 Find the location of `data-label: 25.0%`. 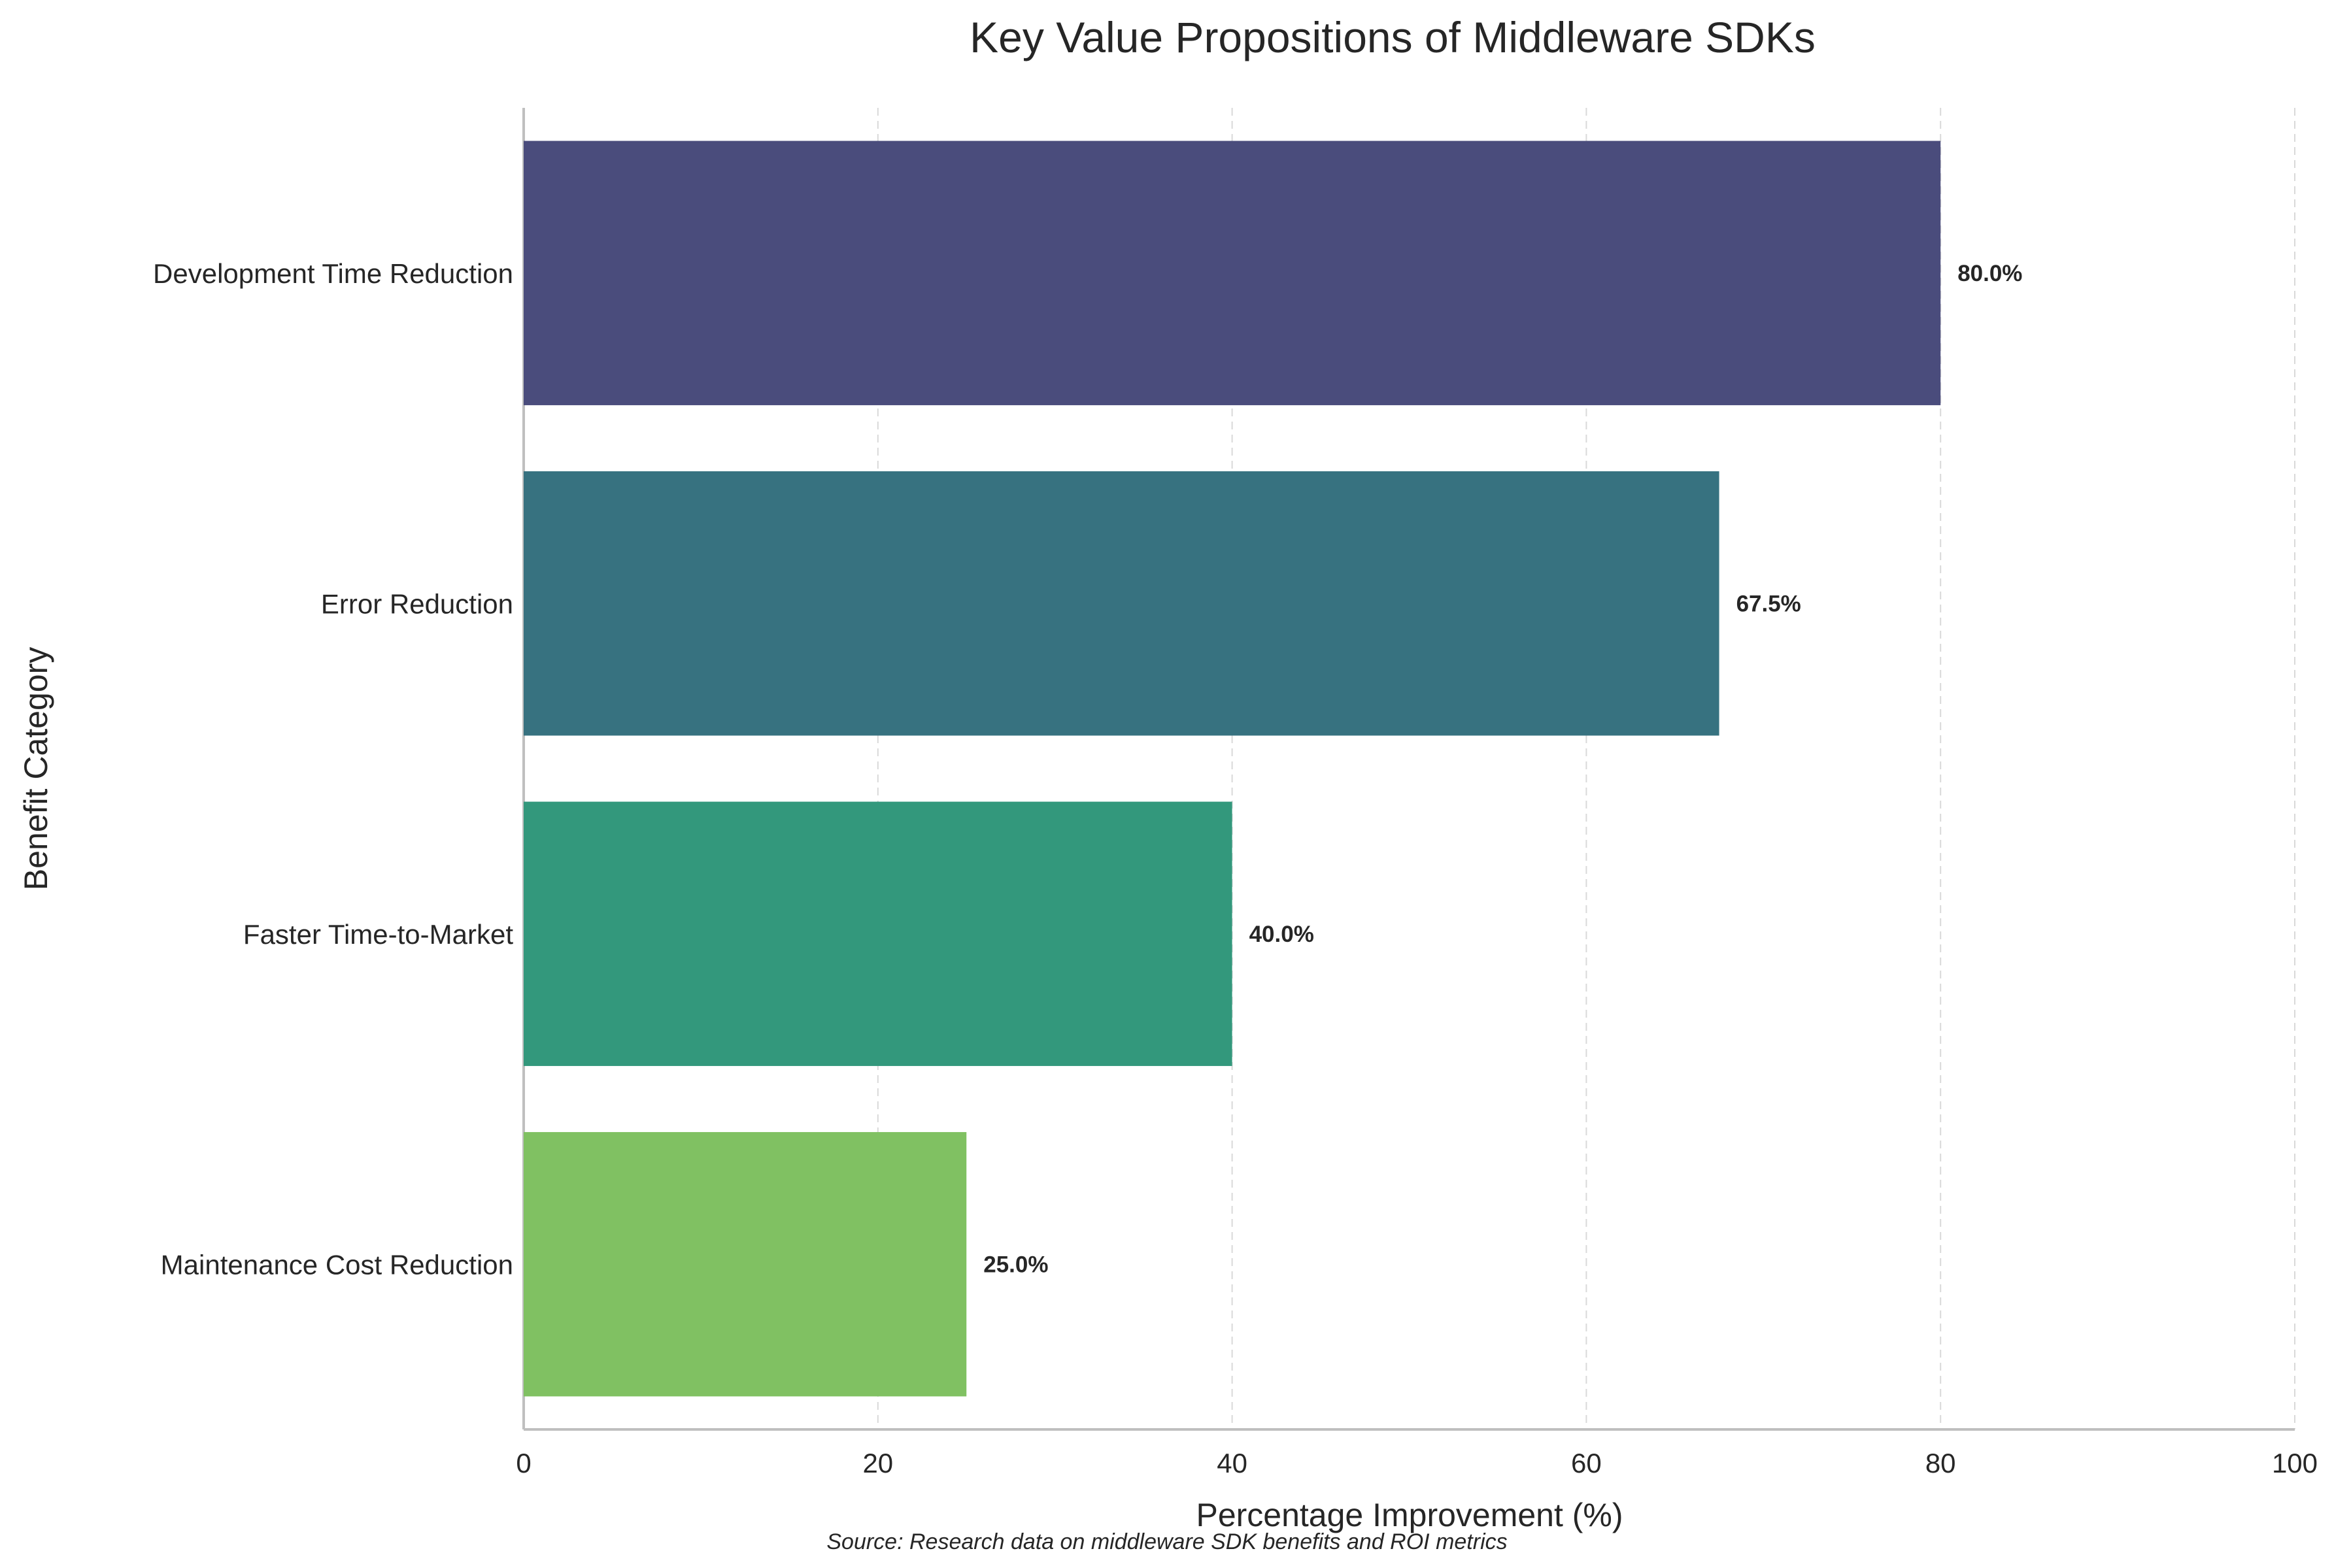

data-label: 25.0% is located at coordinates (1015, 1264).